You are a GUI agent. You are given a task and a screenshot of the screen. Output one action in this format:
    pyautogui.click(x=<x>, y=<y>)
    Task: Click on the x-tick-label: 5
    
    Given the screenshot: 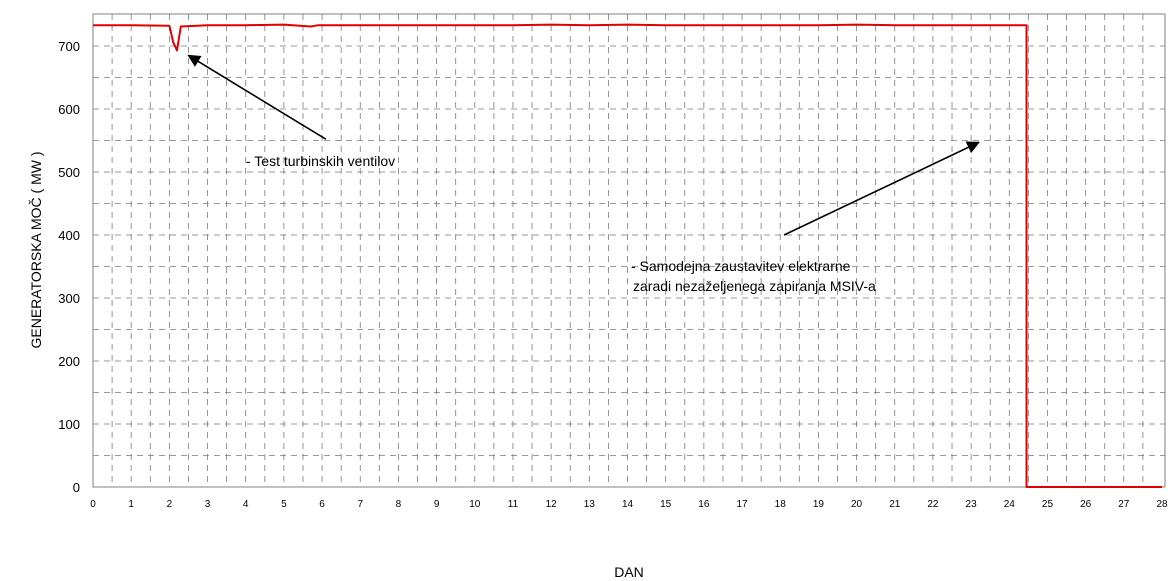 What is the action you would take?
    pyautogui.click(x=284, y=504)
    